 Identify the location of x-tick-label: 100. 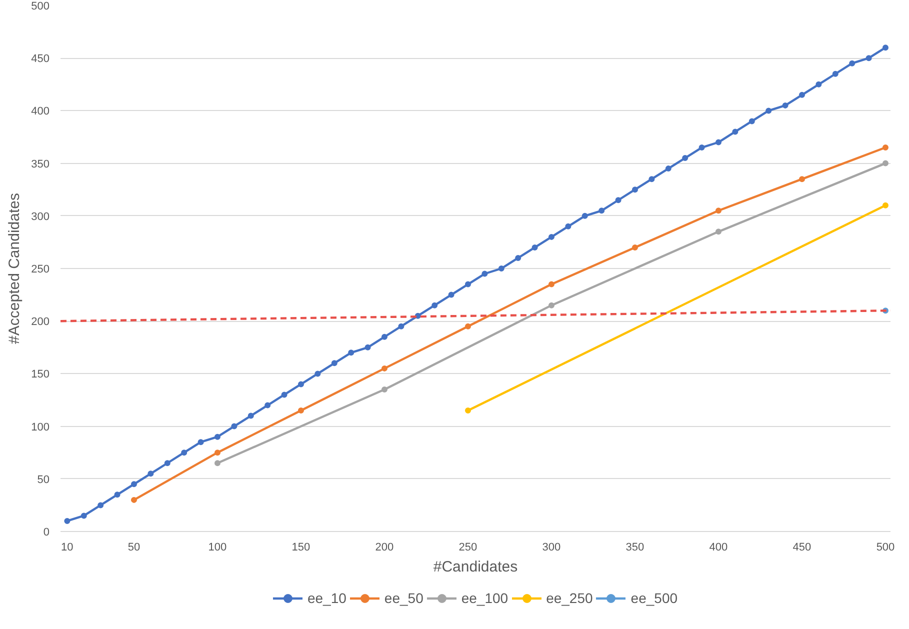
(217, 548).